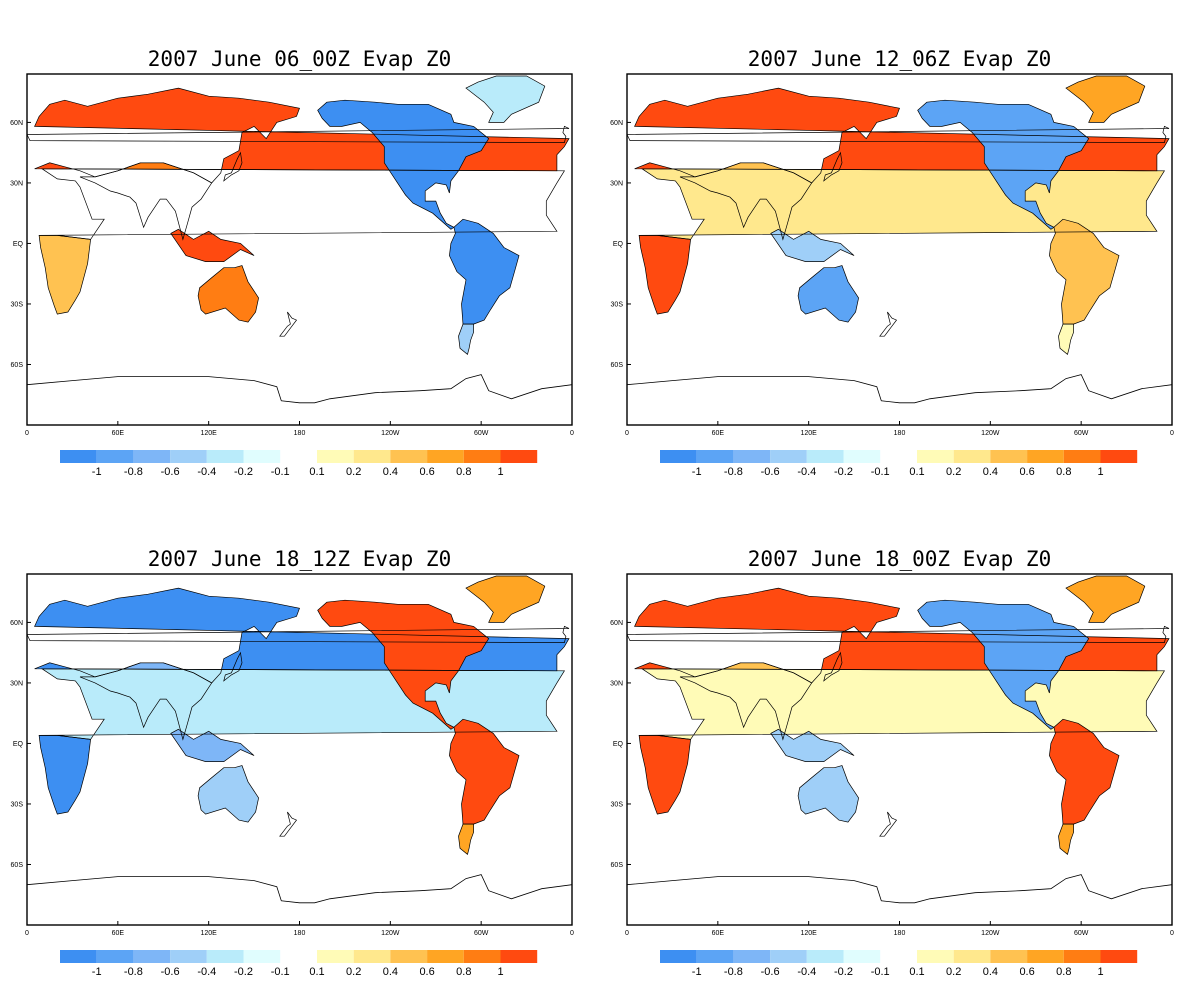  Describe the element at coordinates (618, 744) in the screenshot. I see `y-tick-label: EQ` at that location.